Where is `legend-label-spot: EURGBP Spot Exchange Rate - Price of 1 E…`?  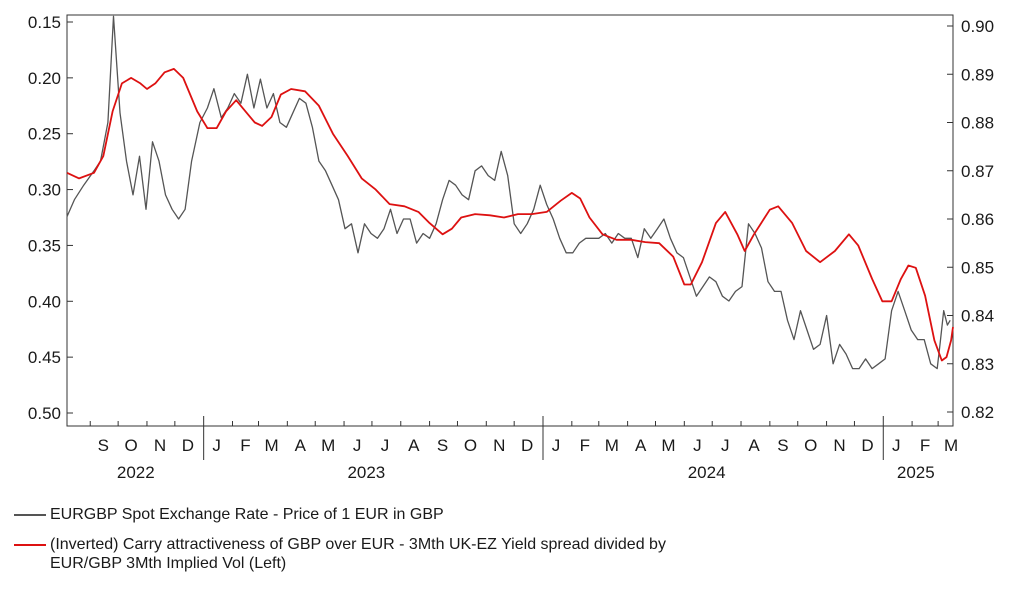 legend-label-spot: EURGBP Spot Exchange Rate - Price of 1 E… is located at coordinates (247, 514).